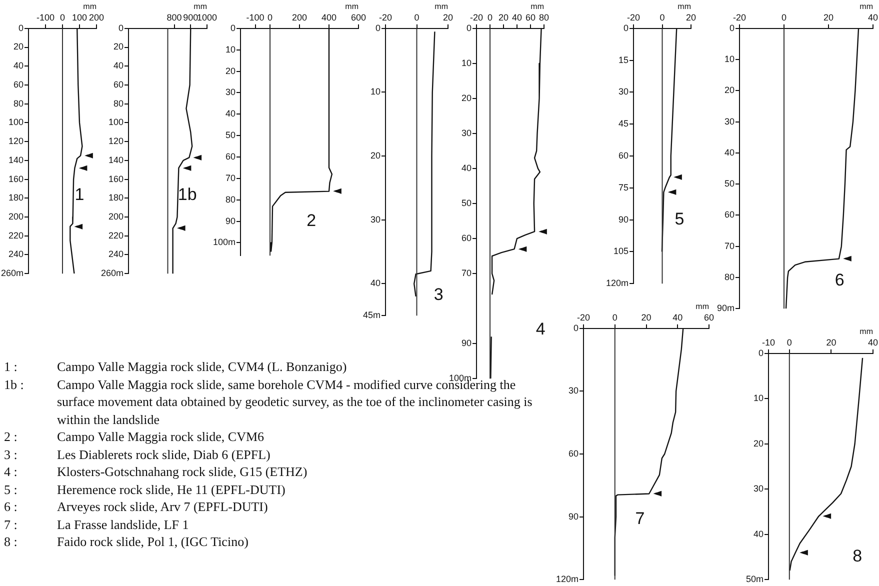 The image size is (879, 586). I want to click on x-tick-label: 100, so click(80, 17).